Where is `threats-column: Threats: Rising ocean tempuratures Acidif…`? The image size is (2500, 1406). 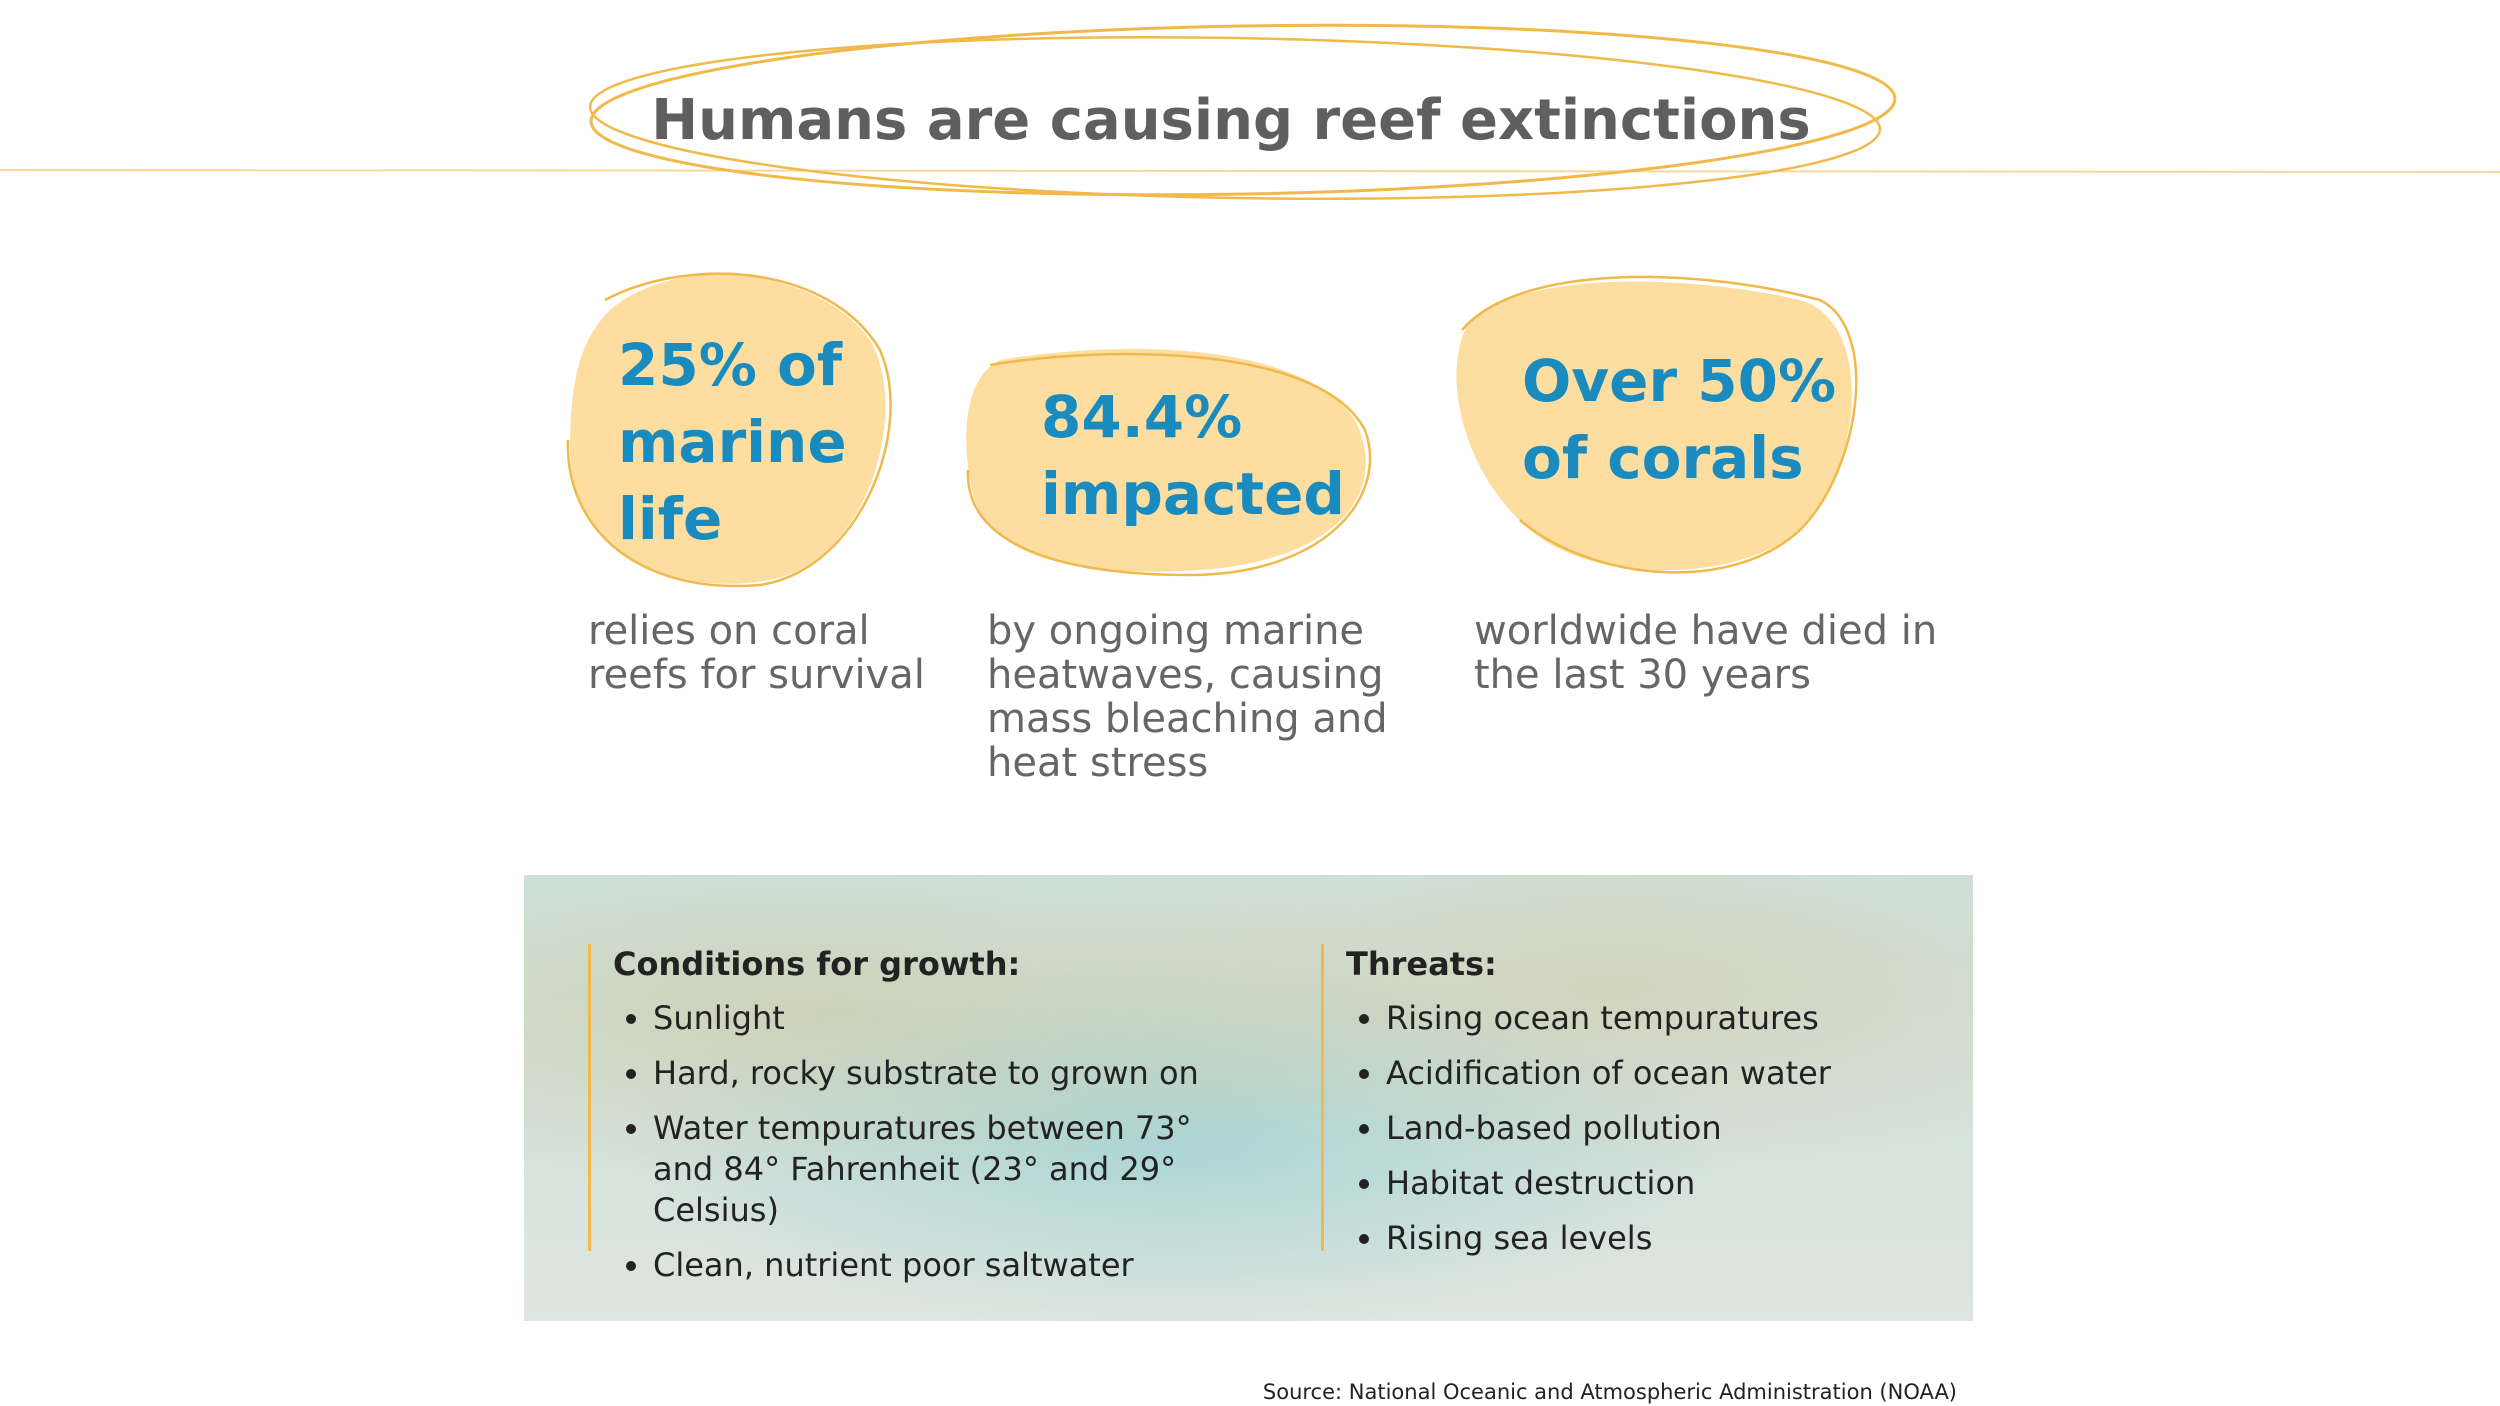
threats-column: Threats: Rising ocean tempuratures Acidif… is located at coordinates (1613, 1100).